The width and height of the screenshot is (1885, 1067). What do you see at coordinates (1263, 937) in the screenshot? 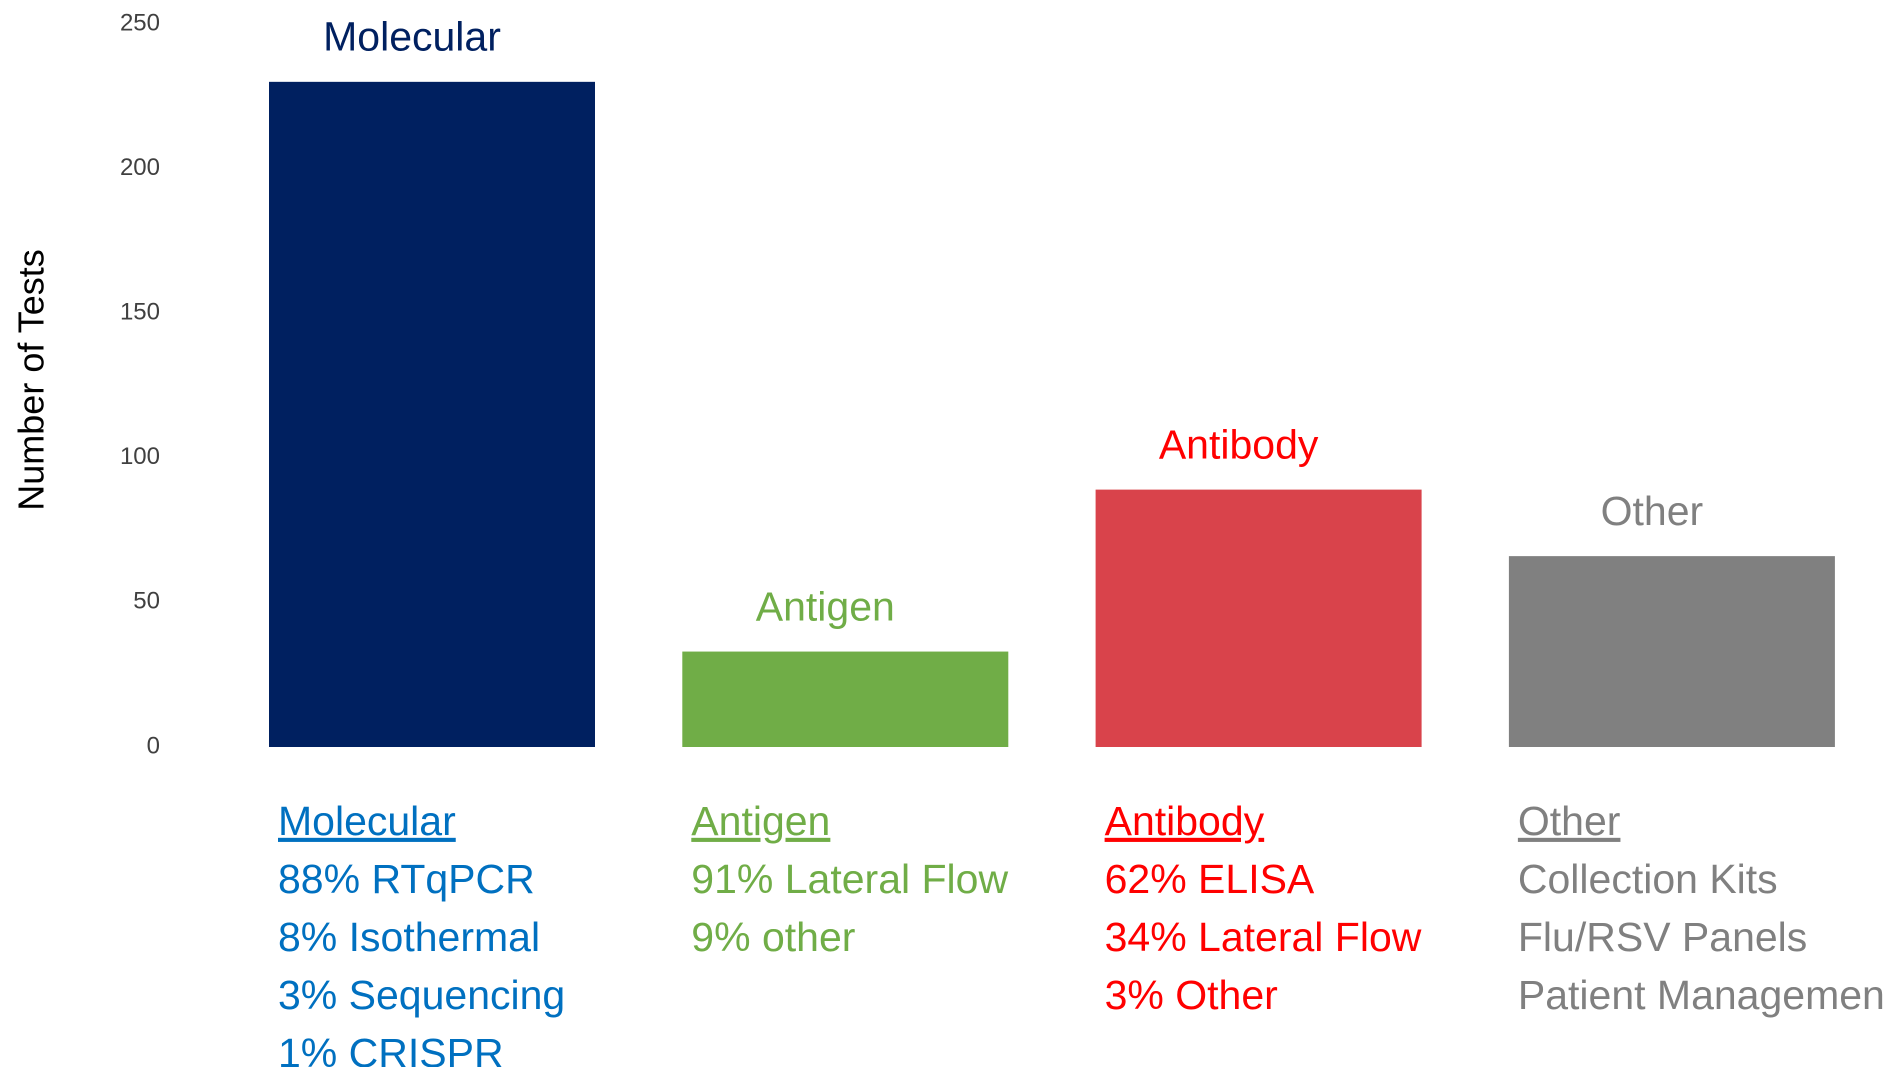
I see `detail-line: 34% Lateral Flow` at bounding box center [1263, 937].